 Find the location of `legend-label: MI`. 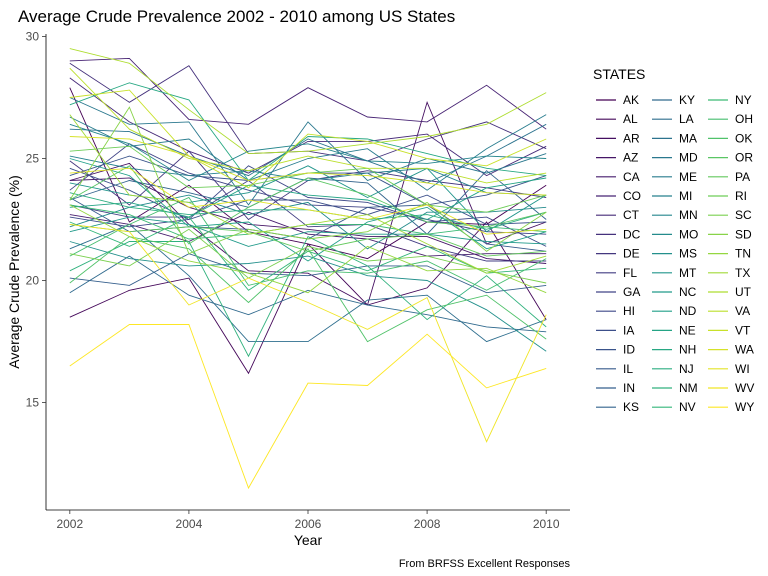

legend-label: MI is located at coordinates (685, 196).